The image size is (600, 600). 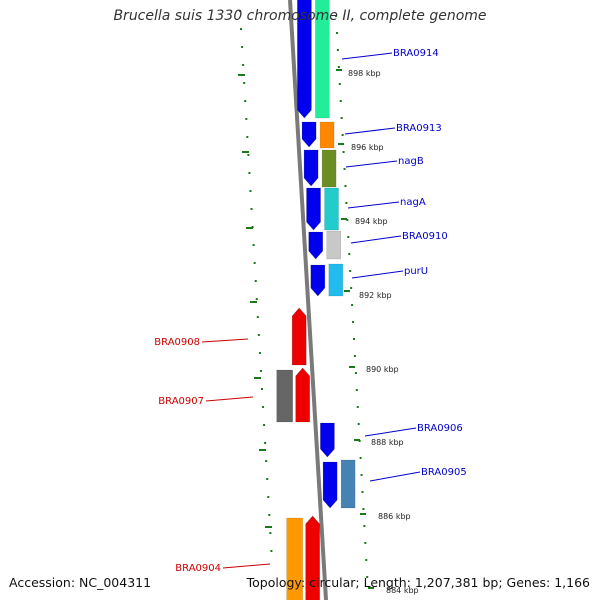 What do you see at coordinates (312, 557) in the screenshot?
I see `reverse-gene-BRA0904` at bounding box center [312, 557].